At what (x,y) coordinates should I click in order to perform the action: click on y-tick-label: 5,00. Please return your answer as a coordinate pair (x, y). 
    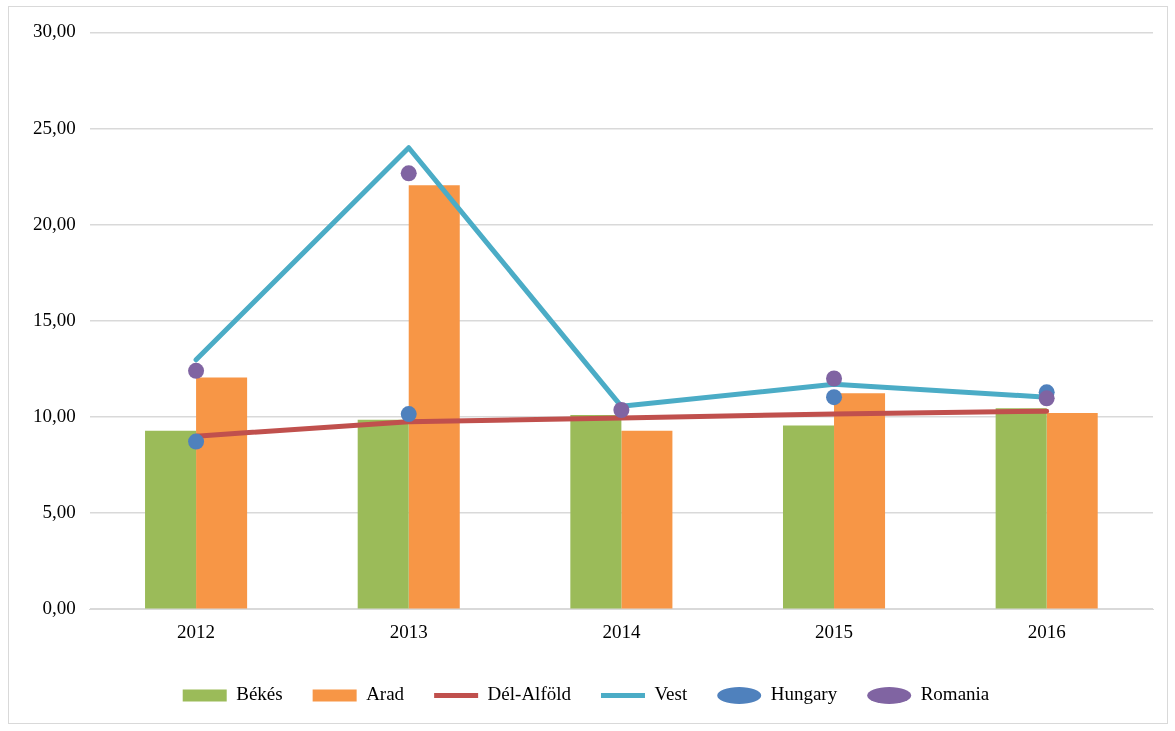
    Looking at the image, I should click on (59, 512).